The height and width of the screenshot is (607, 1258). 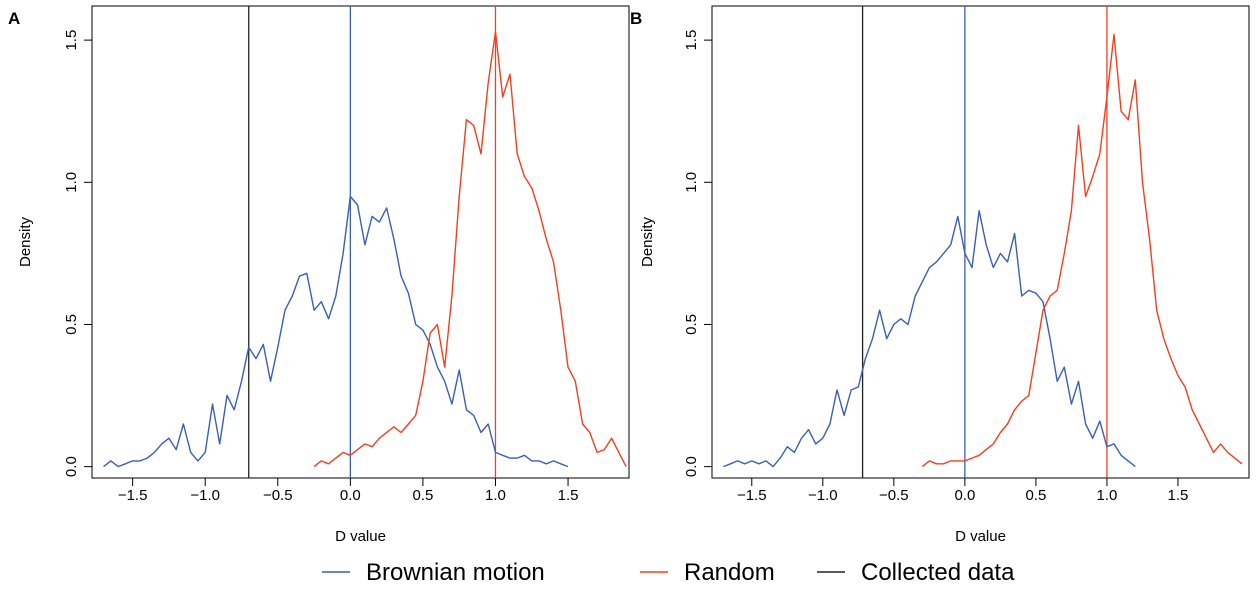 I want to click on legend-label: Random, so click(x=729, y=572).